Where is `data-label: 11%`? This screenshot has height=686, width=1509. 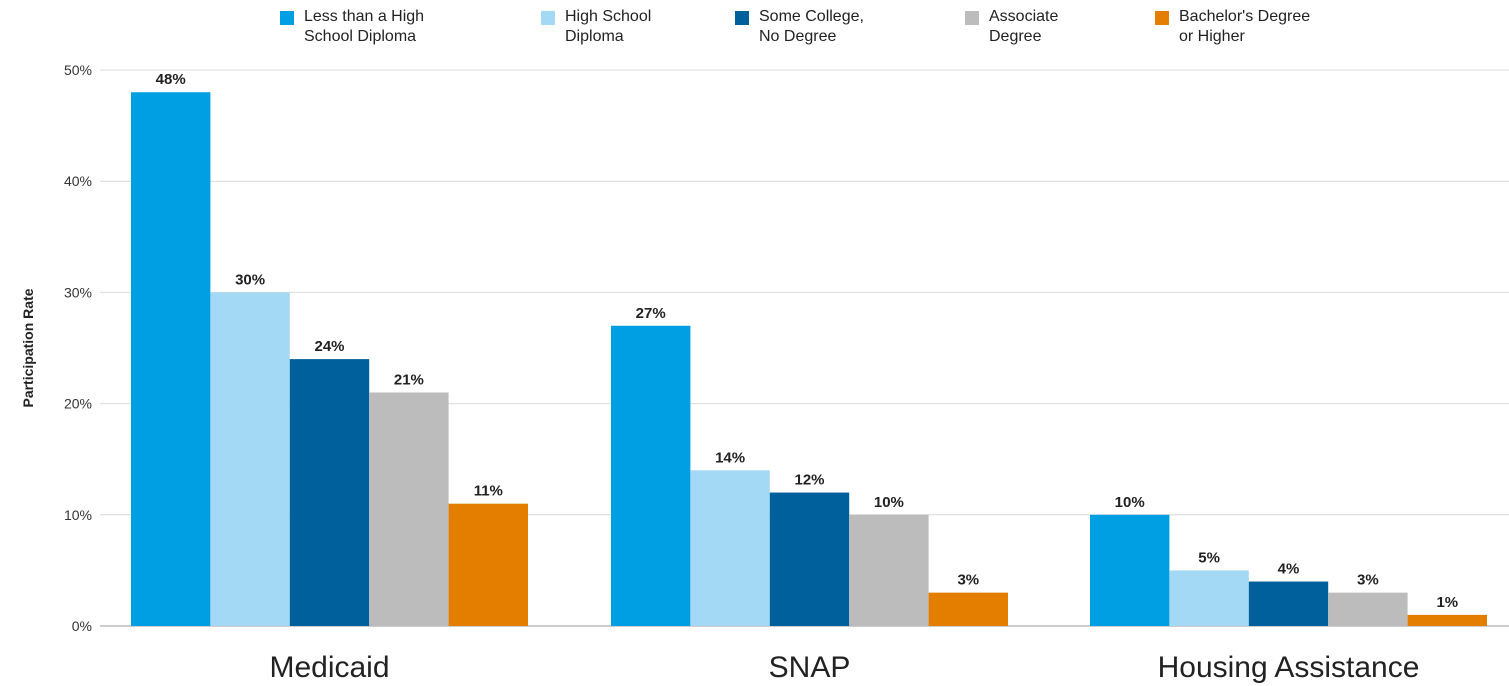 data-label: 11% is located at coordinates (488, 491).